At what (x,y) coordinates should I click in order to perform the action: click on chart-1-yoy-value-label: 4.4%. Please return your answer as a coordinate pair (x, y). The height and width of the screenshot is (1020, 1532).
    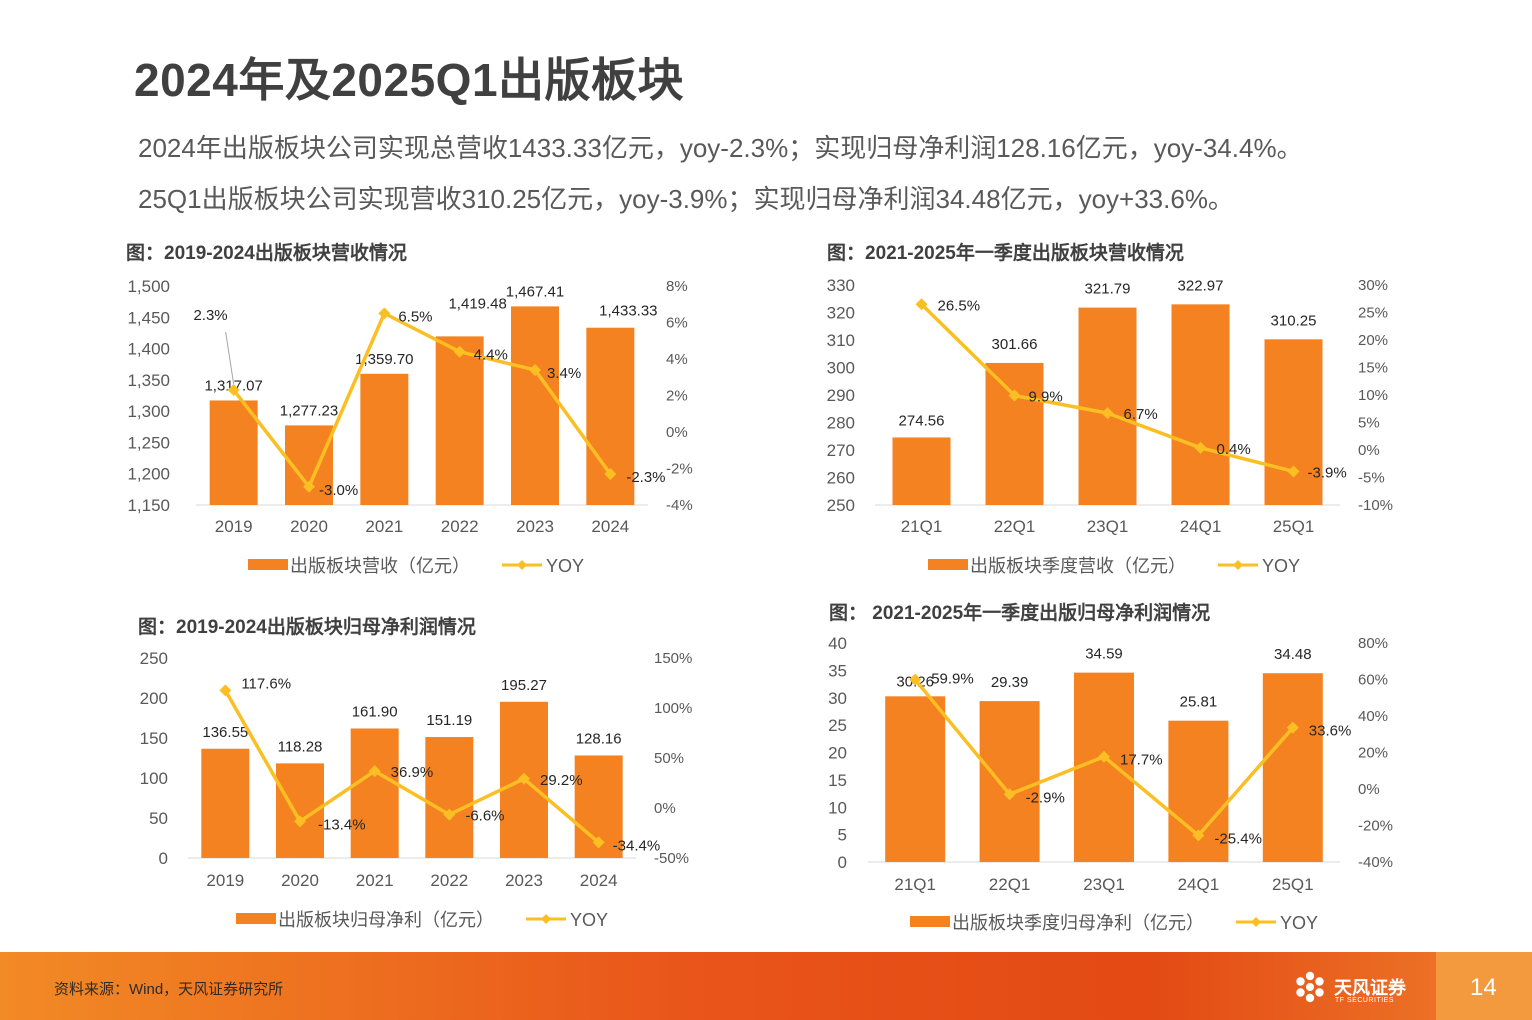
    Looking at the image, I should click on (491, 355).